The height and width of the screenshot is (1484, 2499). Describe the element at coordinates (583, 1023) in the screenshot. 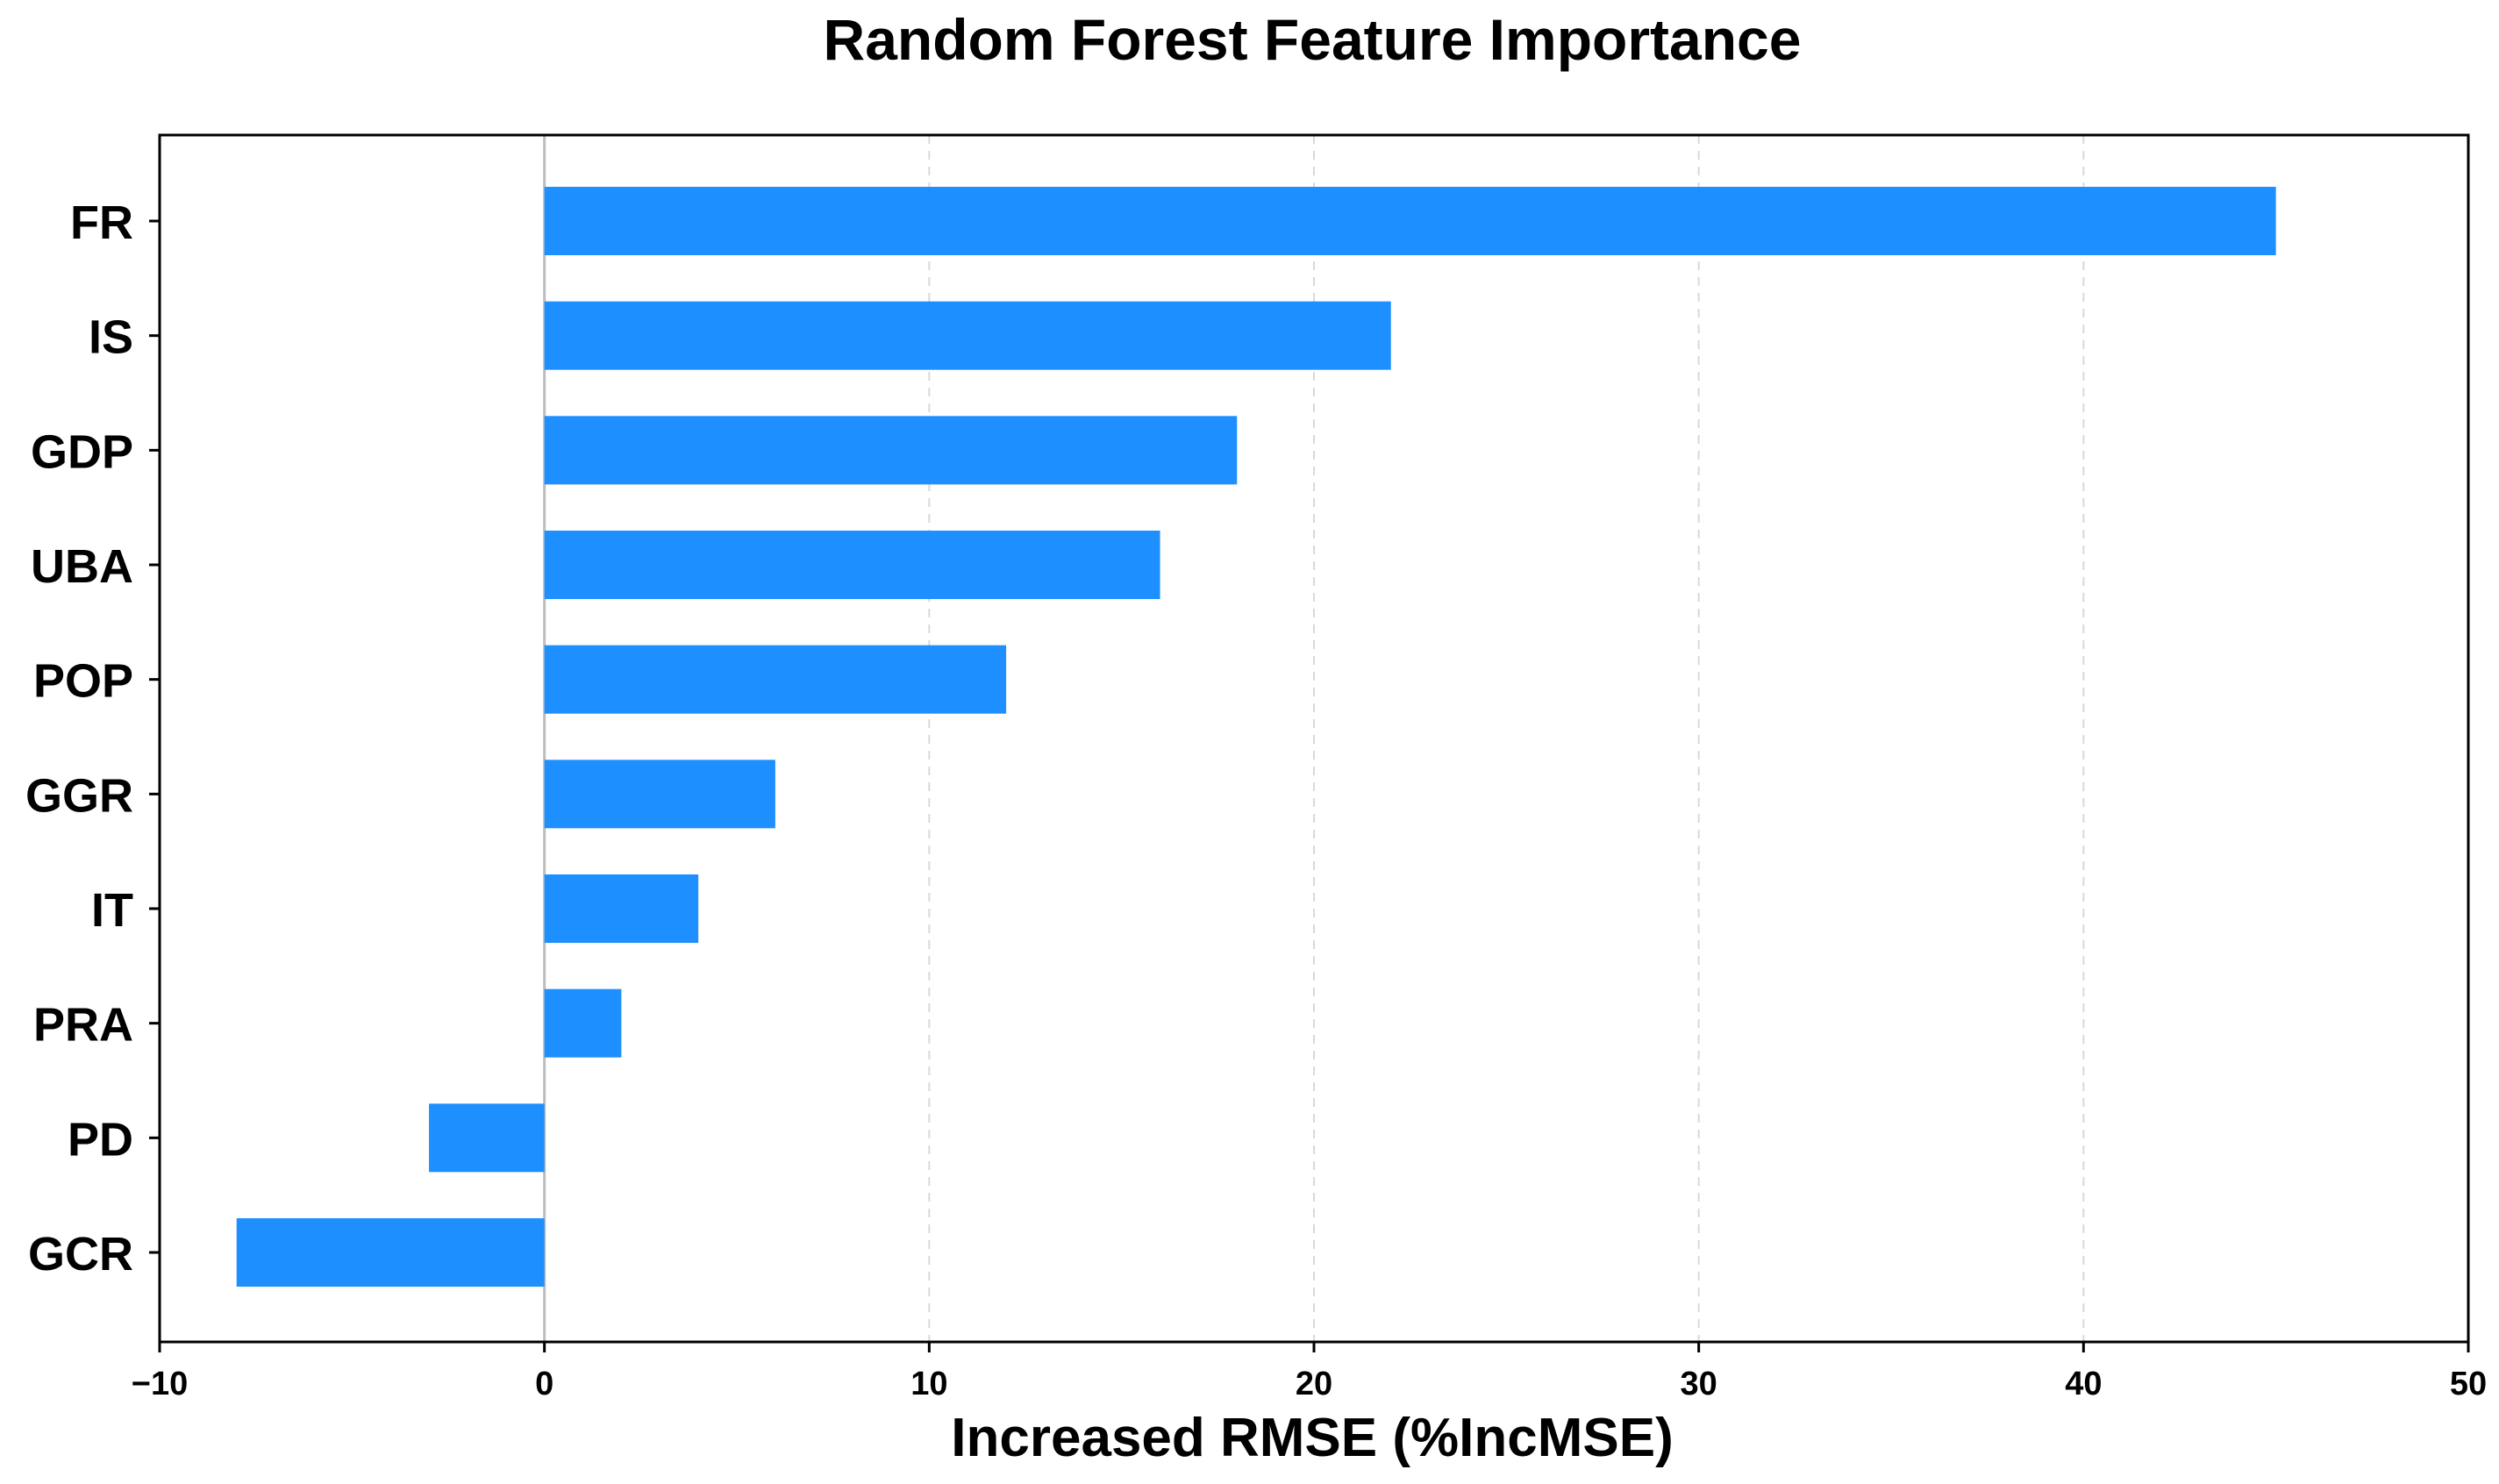

I see `bar-pra` at that location.